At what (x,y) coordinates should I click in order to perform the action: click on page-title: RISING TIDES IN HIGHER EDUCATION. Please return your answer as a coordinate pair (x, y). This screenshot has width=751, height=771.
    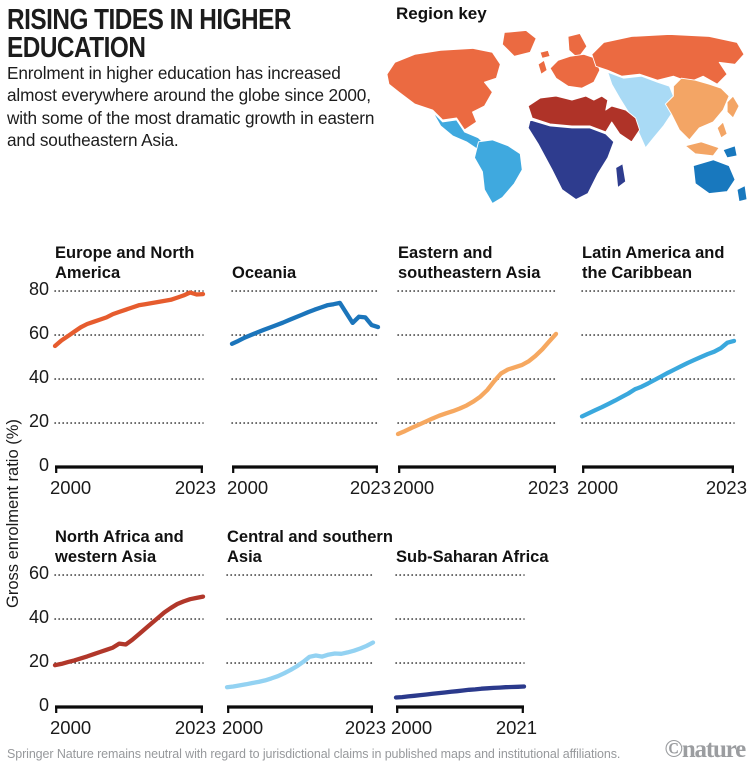
    Looking at the image, I should click on (149, 34).